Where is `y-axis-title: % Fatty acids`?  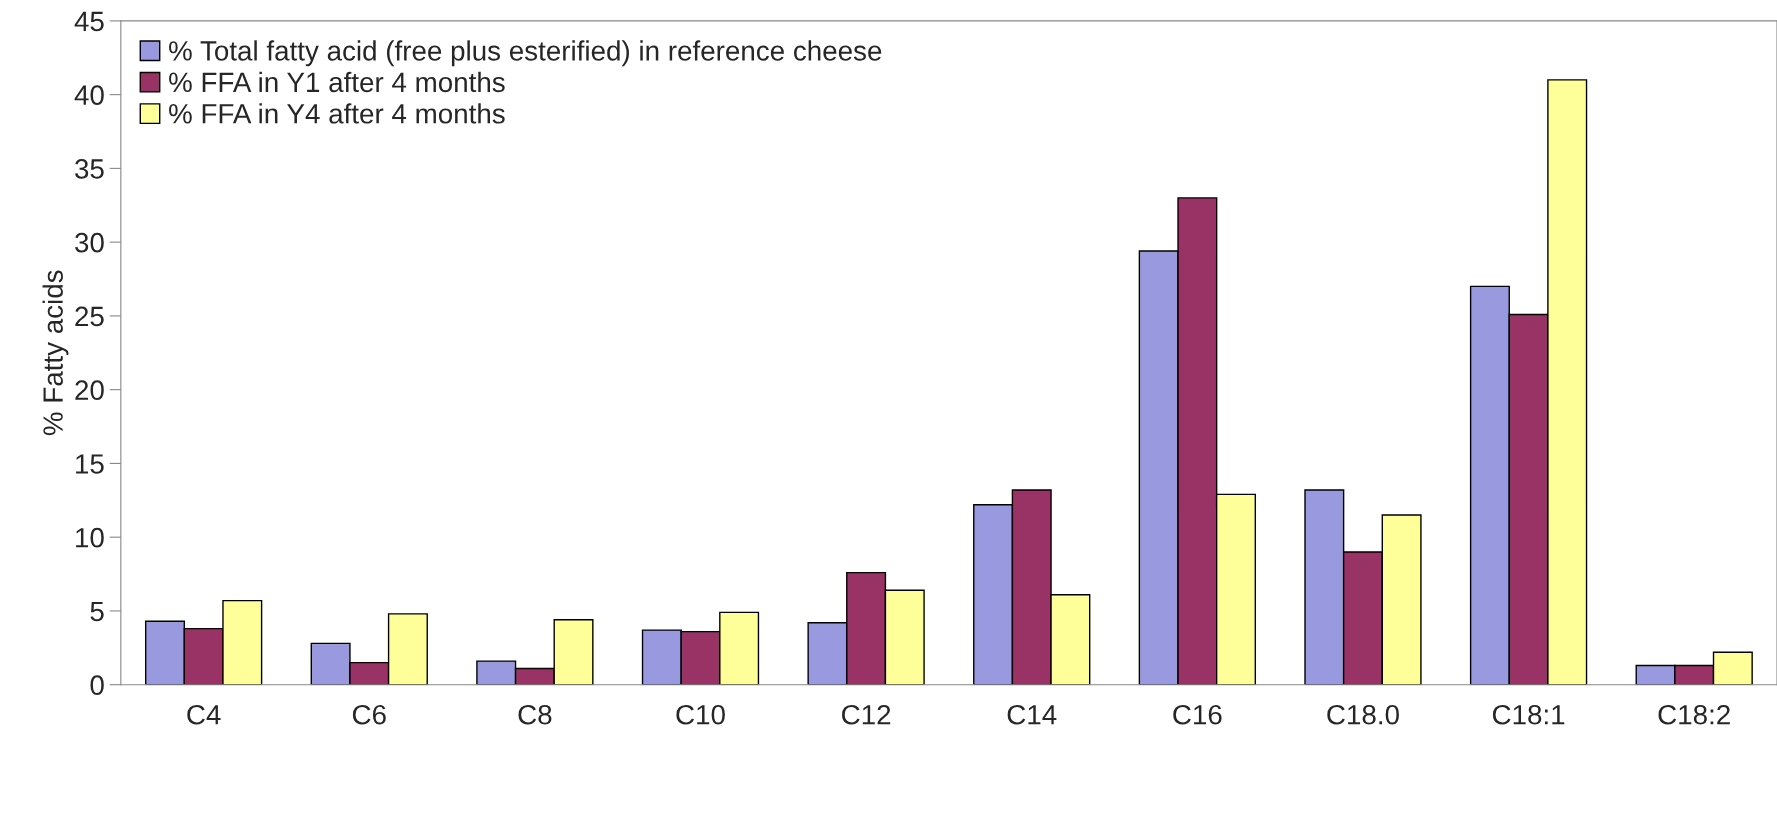
y-axis-title: % Fatty acids is located at coordinates (55, 353).